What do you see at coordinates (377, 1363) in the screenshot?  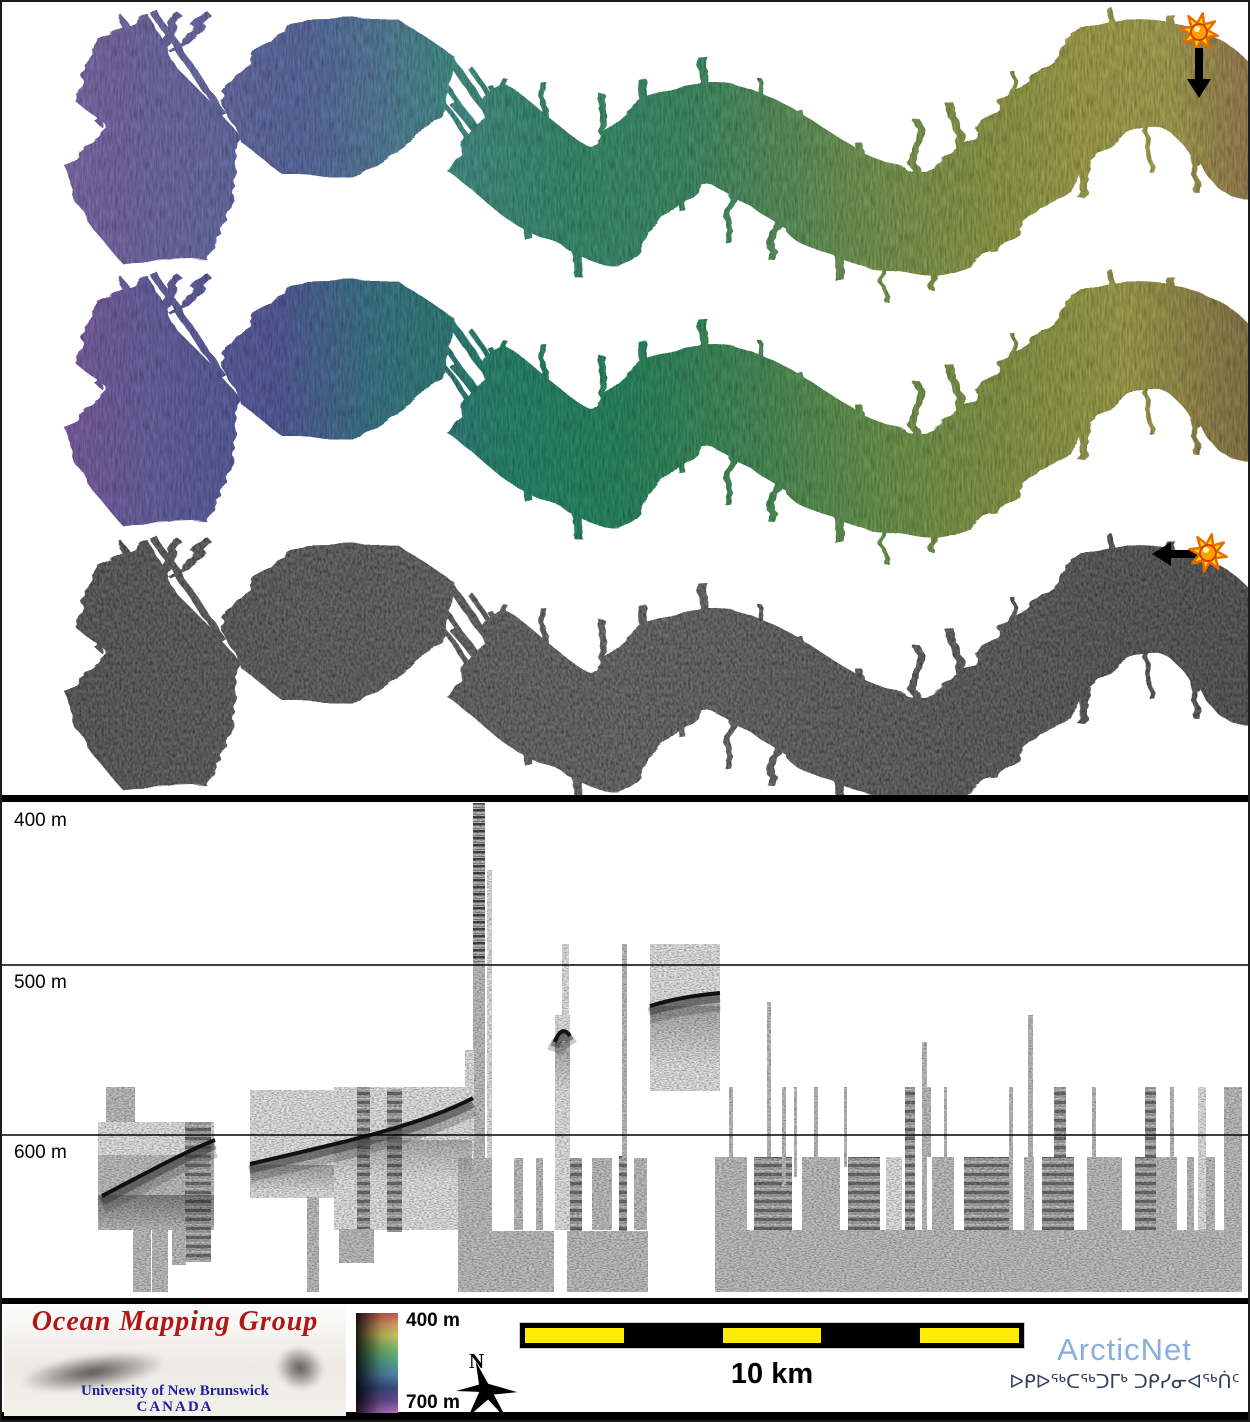 I see `depth-colorbar` at bounding box center [377, 1363].